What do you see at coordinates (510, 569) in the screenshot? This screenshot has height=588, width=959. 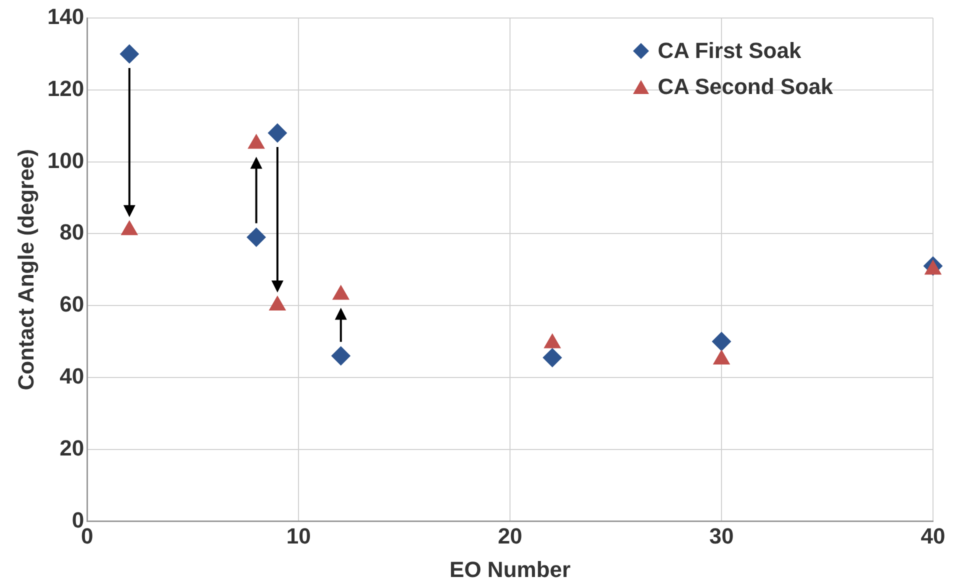 I see `x-axis-title: EO Number` at bounding box center [510, 569].